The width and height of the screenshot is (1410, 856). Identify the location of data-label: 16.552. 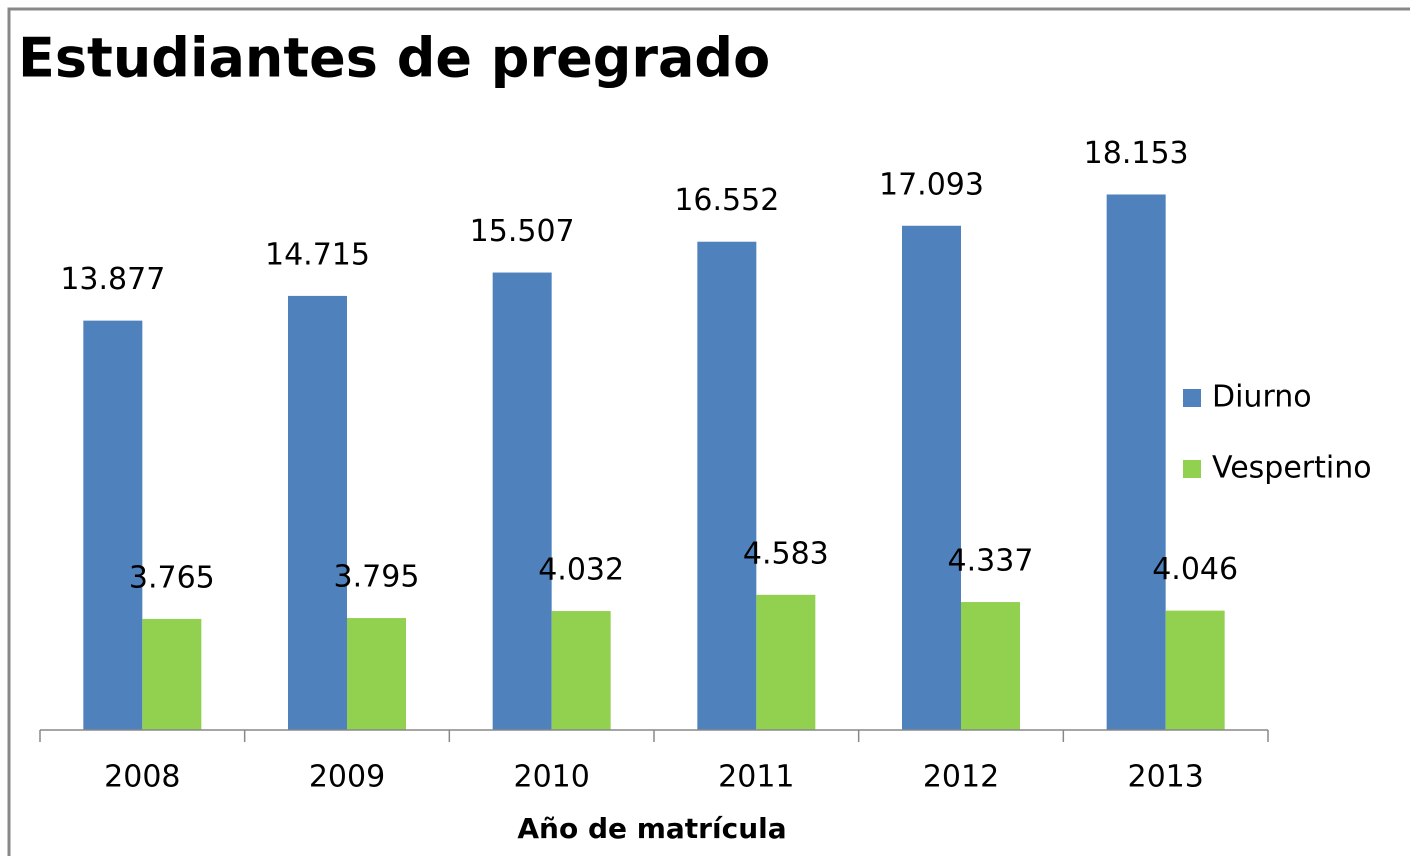
(726, 200).